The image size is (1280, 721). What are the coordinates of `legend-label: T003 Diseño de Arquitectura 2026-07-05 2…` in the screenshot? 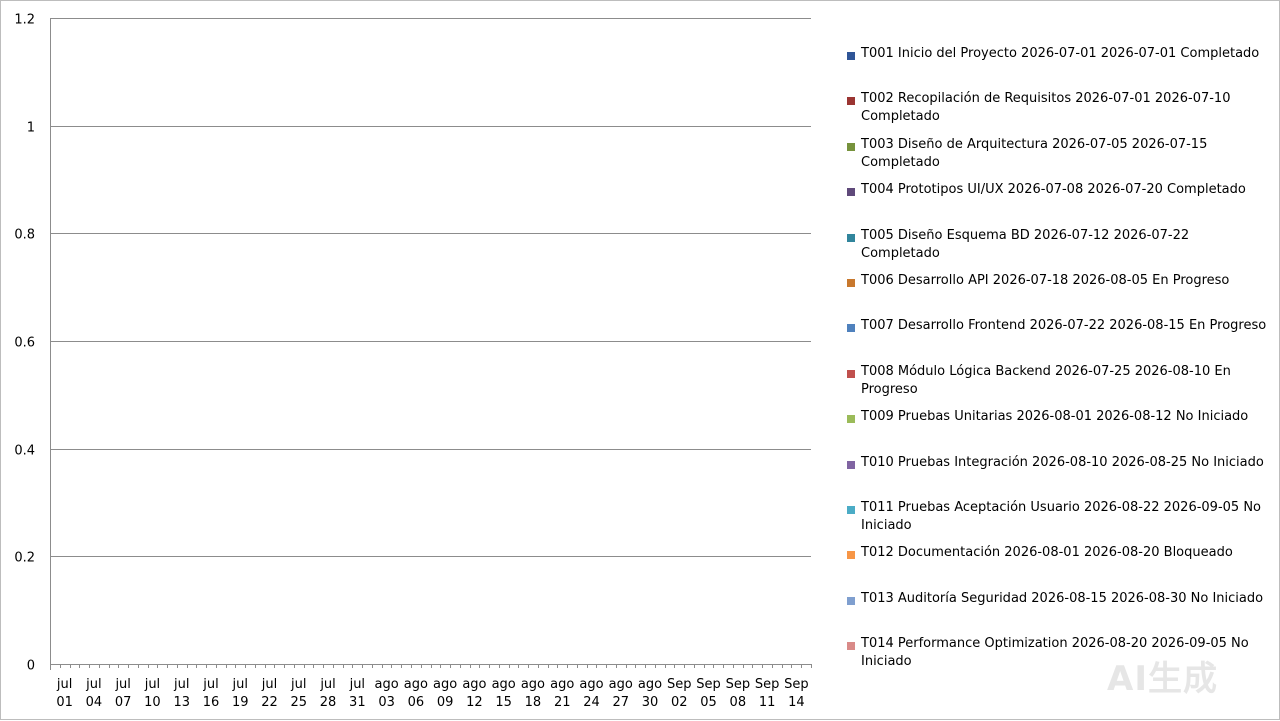 It's located at (1034, 153).